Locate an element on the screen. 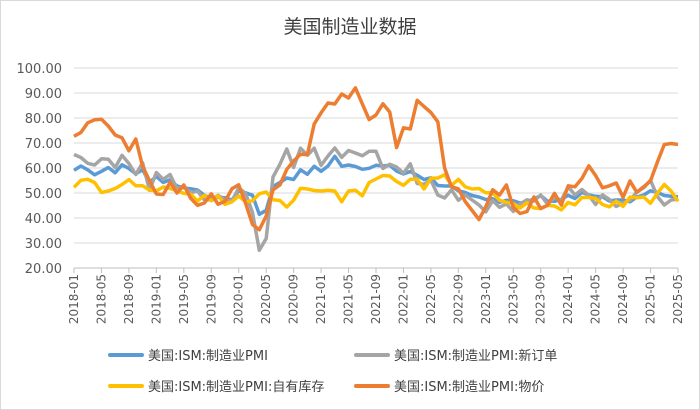  y-tick-label: 30.00 is located at coordinates (43, 244).